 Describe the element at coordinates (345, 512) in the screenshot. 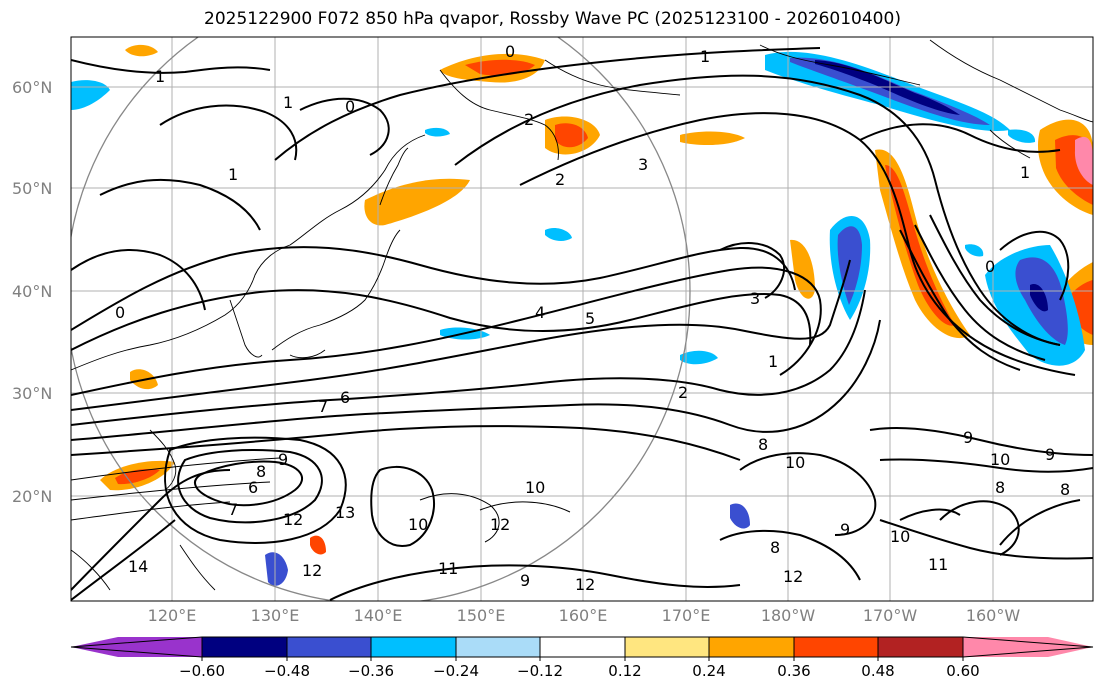

I see `contour-label: 13` at that location.